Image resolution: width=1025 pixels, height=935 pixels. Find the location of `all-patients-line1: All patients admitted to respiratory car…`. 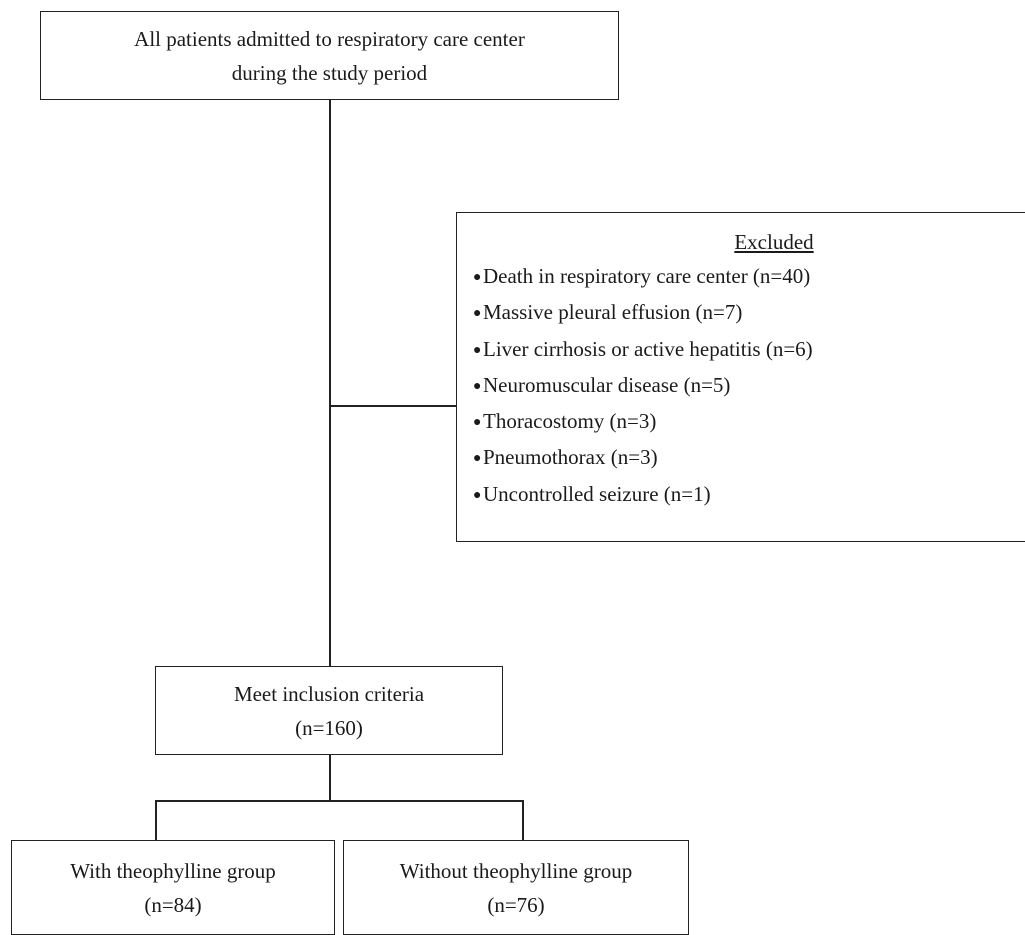

all-patients-line1: All patients admitted to respiratory car… is located at coordinates (329, 38).